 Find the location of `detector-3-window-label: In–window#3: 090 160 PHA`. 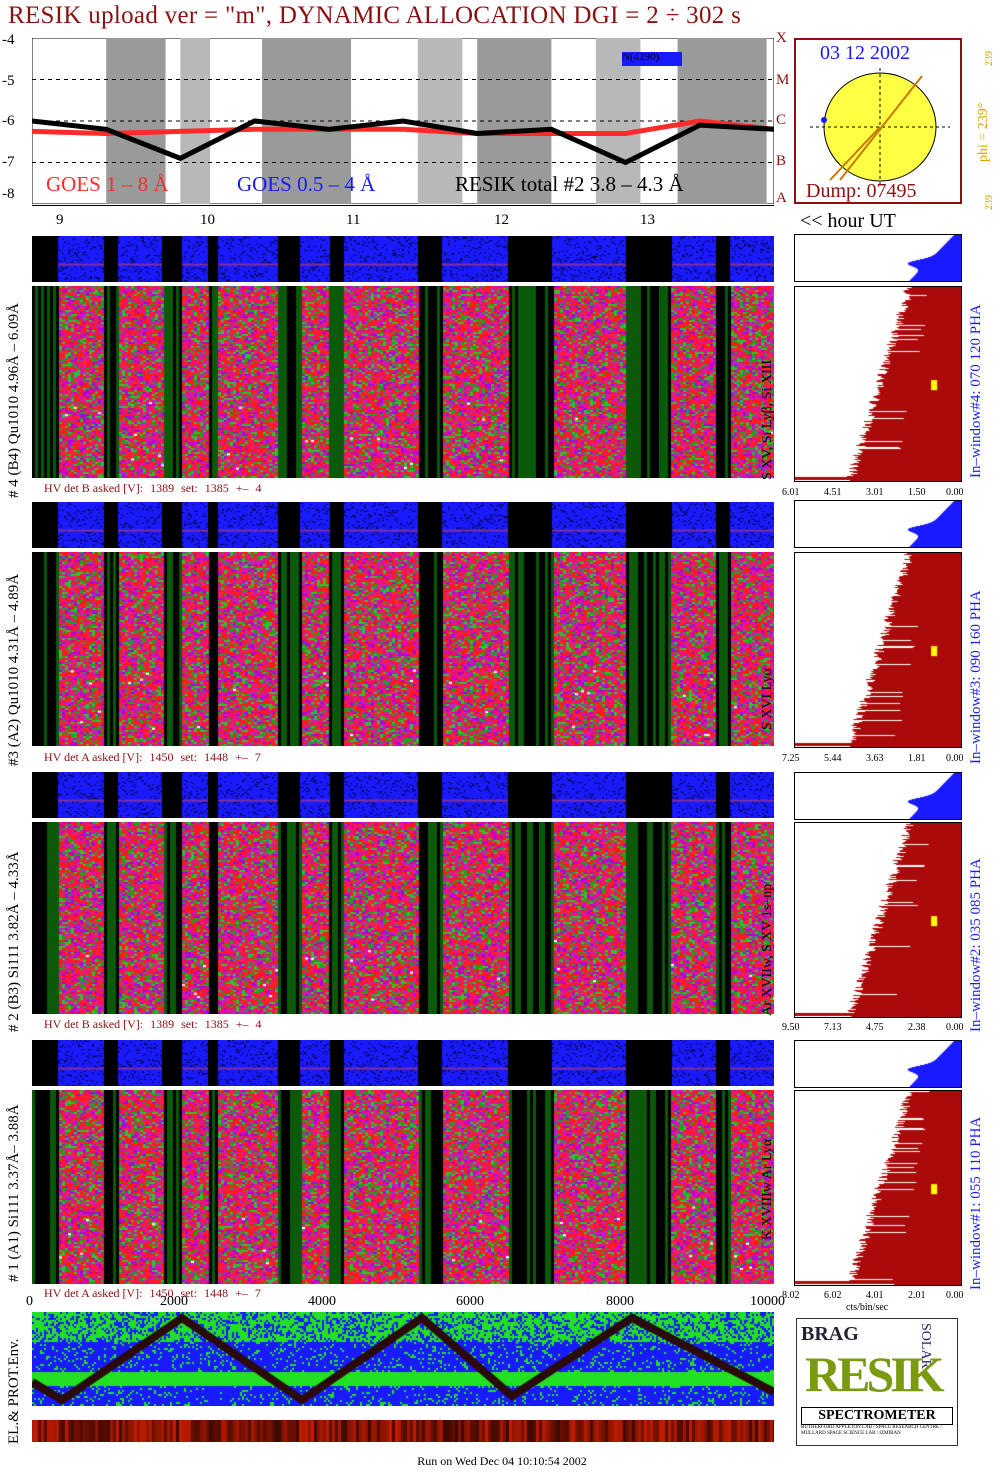

detector-3-window-label: In–window#3: 090 160 PHA is located at coordinates (976, 677).